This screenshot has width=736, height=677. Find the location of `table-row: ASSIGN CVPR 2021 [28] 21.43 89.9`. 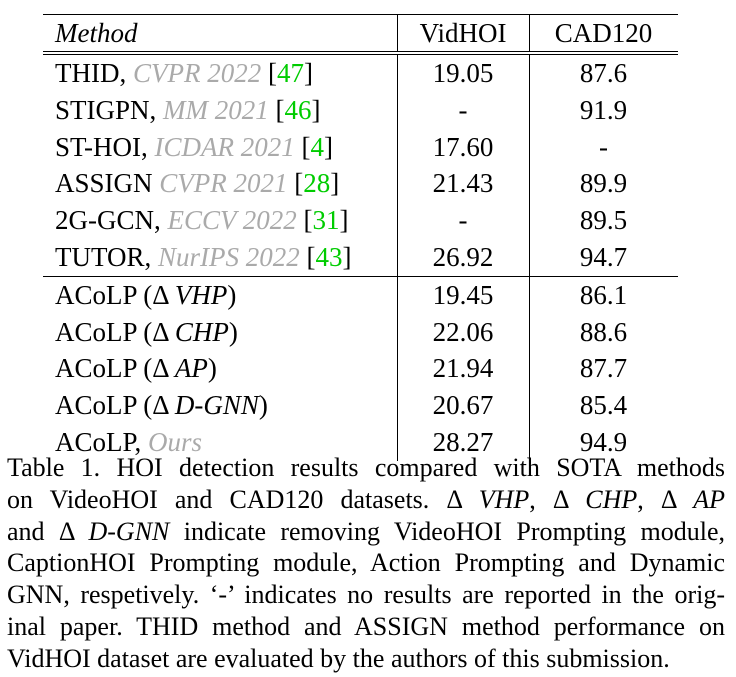

table-row: ASSIGN CVPR 2021 [28] 21.43 89.9 is located at coordinates (360, 184).